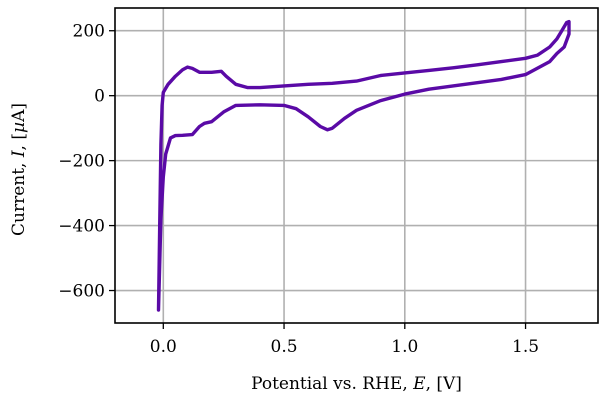 This screenshot has height=403, width=605. I want to click on y-tick-label: 0, so click(99, 97).